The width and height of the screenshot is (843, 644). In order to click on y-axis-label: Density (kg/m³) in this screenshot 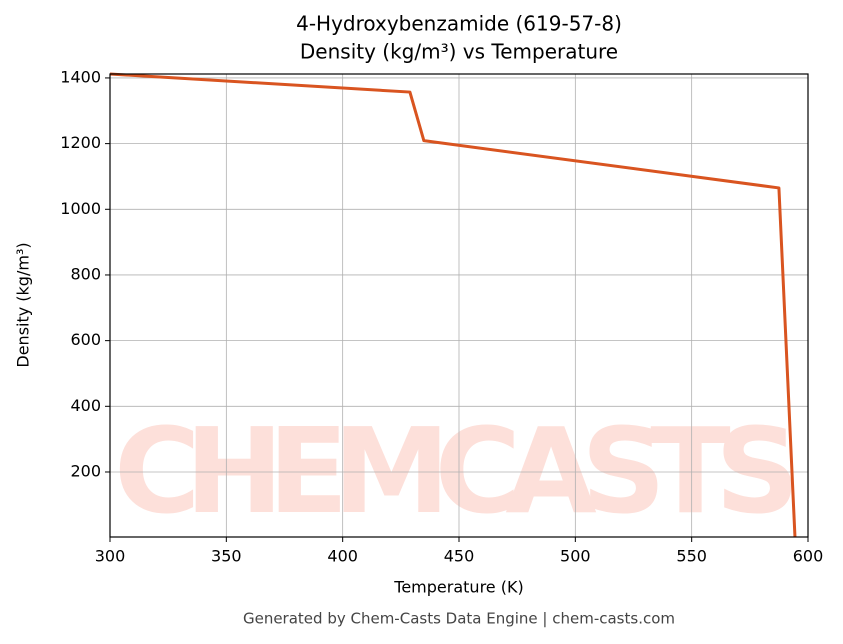, I will do `click(23, 304)`.